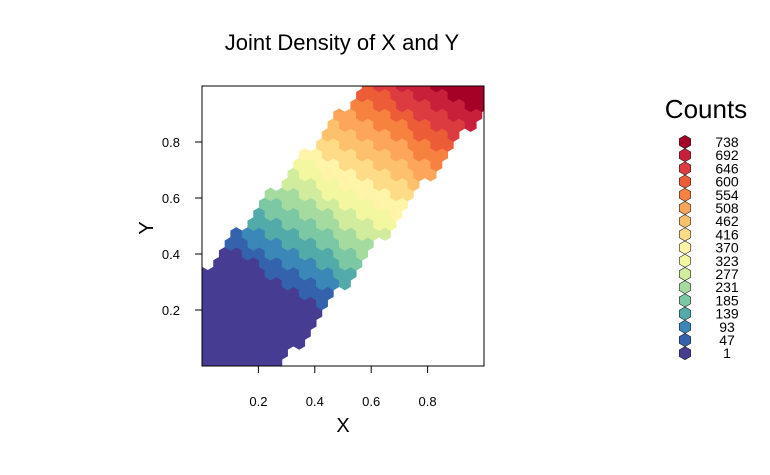 This screenshot has width=770, height=475. What do you see at coordinates (706, 109) in the screenshot?
I see `legend-title: Counts` at bounding box center [706, 109].